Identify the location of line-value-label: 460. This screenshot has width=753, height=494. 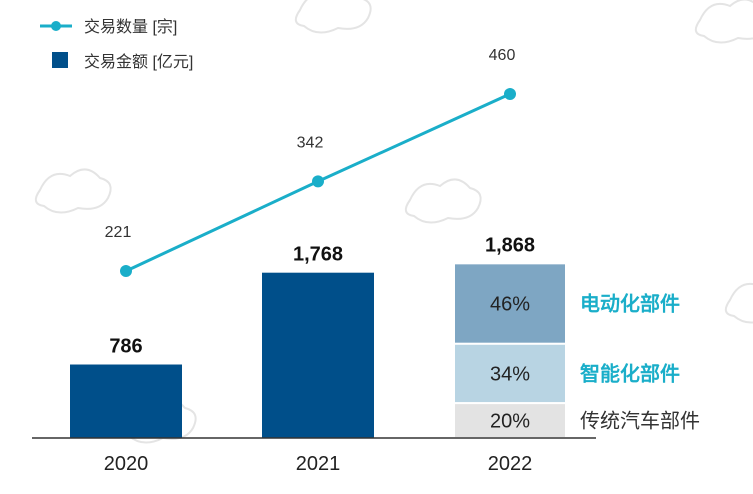
(502, 55).